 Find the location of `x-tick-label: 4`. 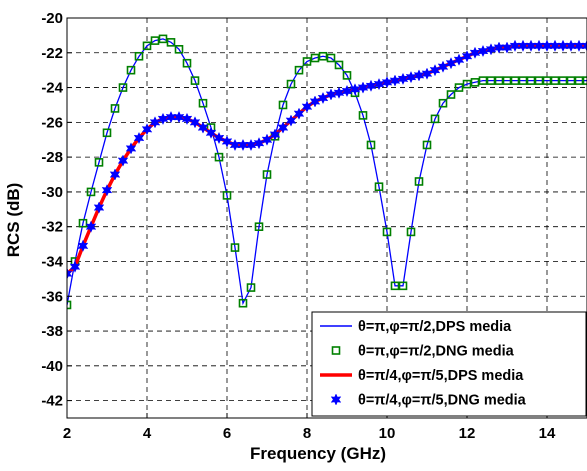

x-tick-label: 4 is located at coordinates (147, 433).